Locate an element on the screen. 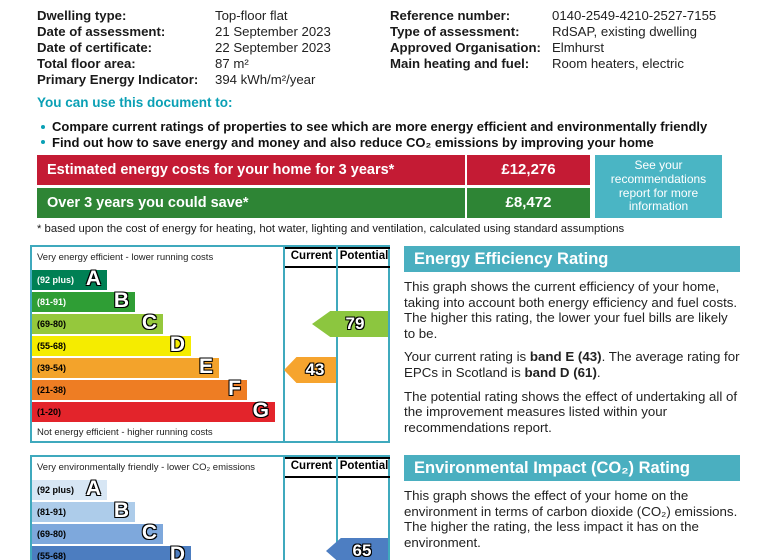 This screenshot has width=757, height=560. rating-band-row: (69-80) C is located at coordinates (156, 323).